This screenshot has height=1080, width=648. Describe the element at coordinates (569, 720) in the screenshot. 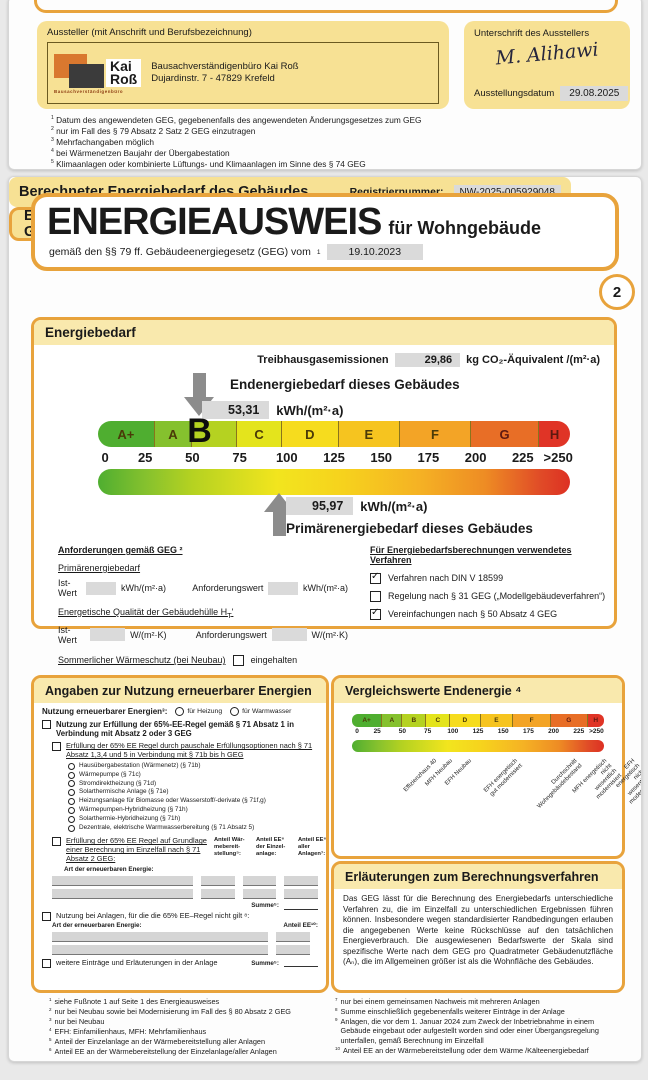

I see `scale-segment: G` at that location.